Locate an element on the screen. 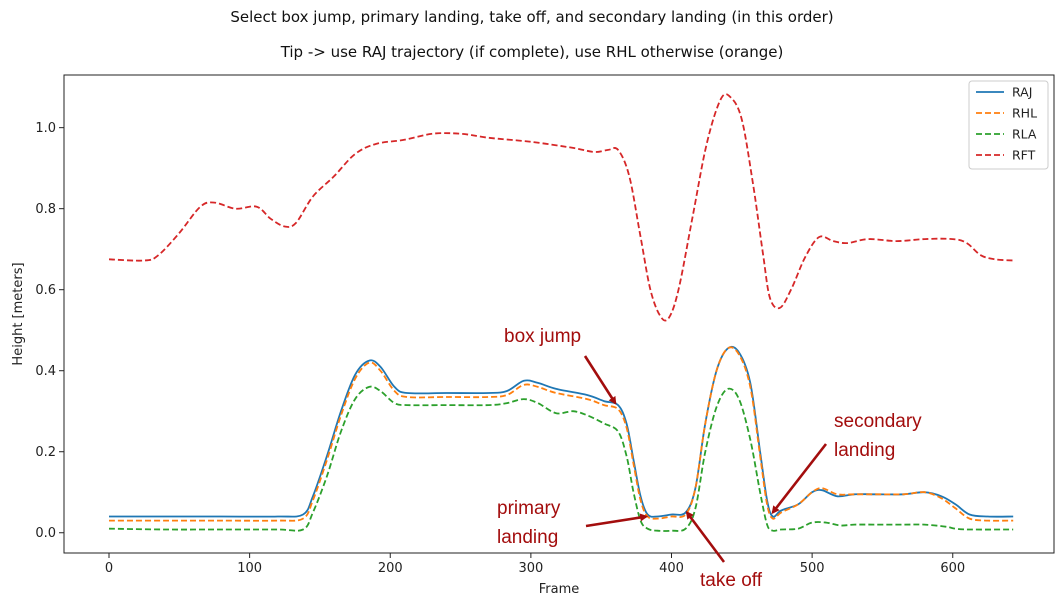  annotation-secondary-landing: secondary landing is located at coordinates (878, 436).